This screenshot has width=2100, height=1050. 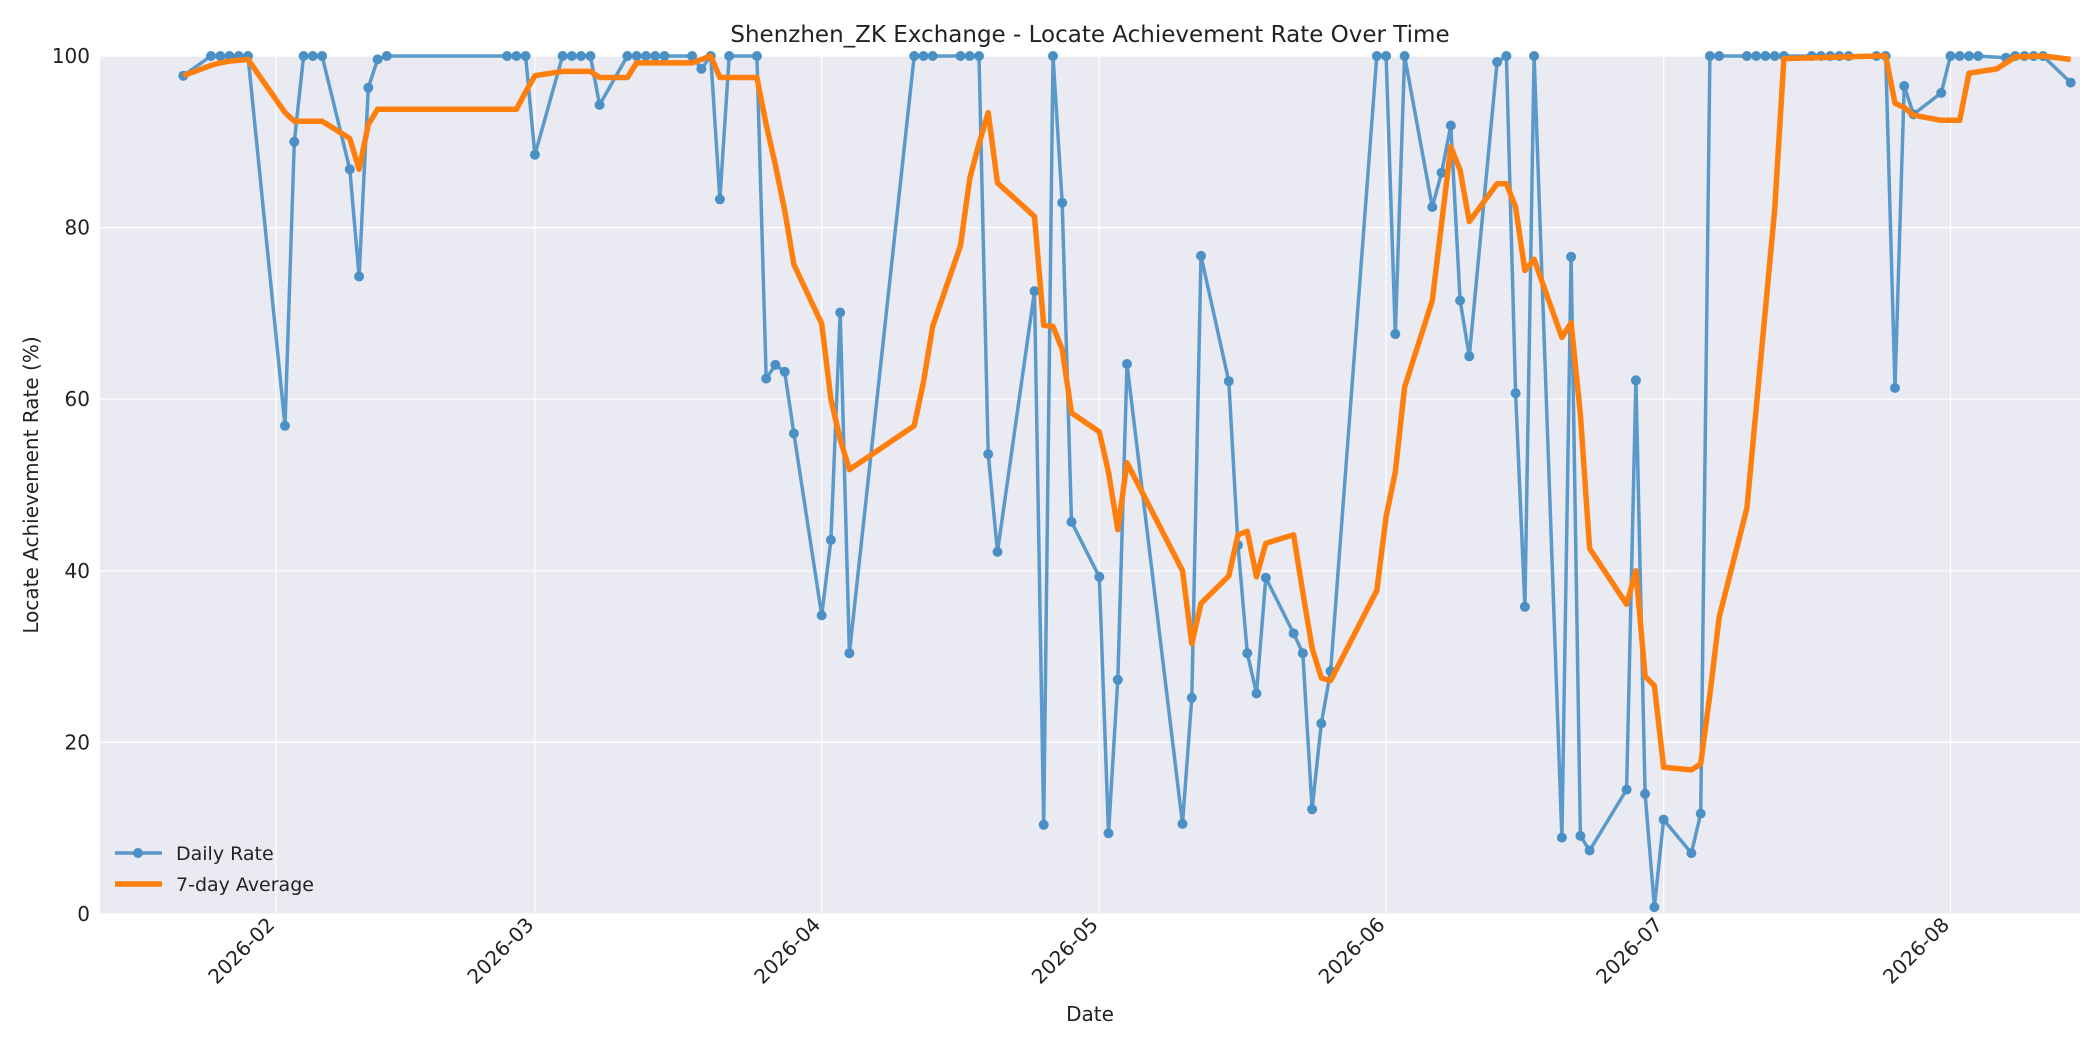 What do you see at coordinates (1090, 1014) in the screenshot?
I see `x-axis-label: Date` at bounding box center [1090, 1014].